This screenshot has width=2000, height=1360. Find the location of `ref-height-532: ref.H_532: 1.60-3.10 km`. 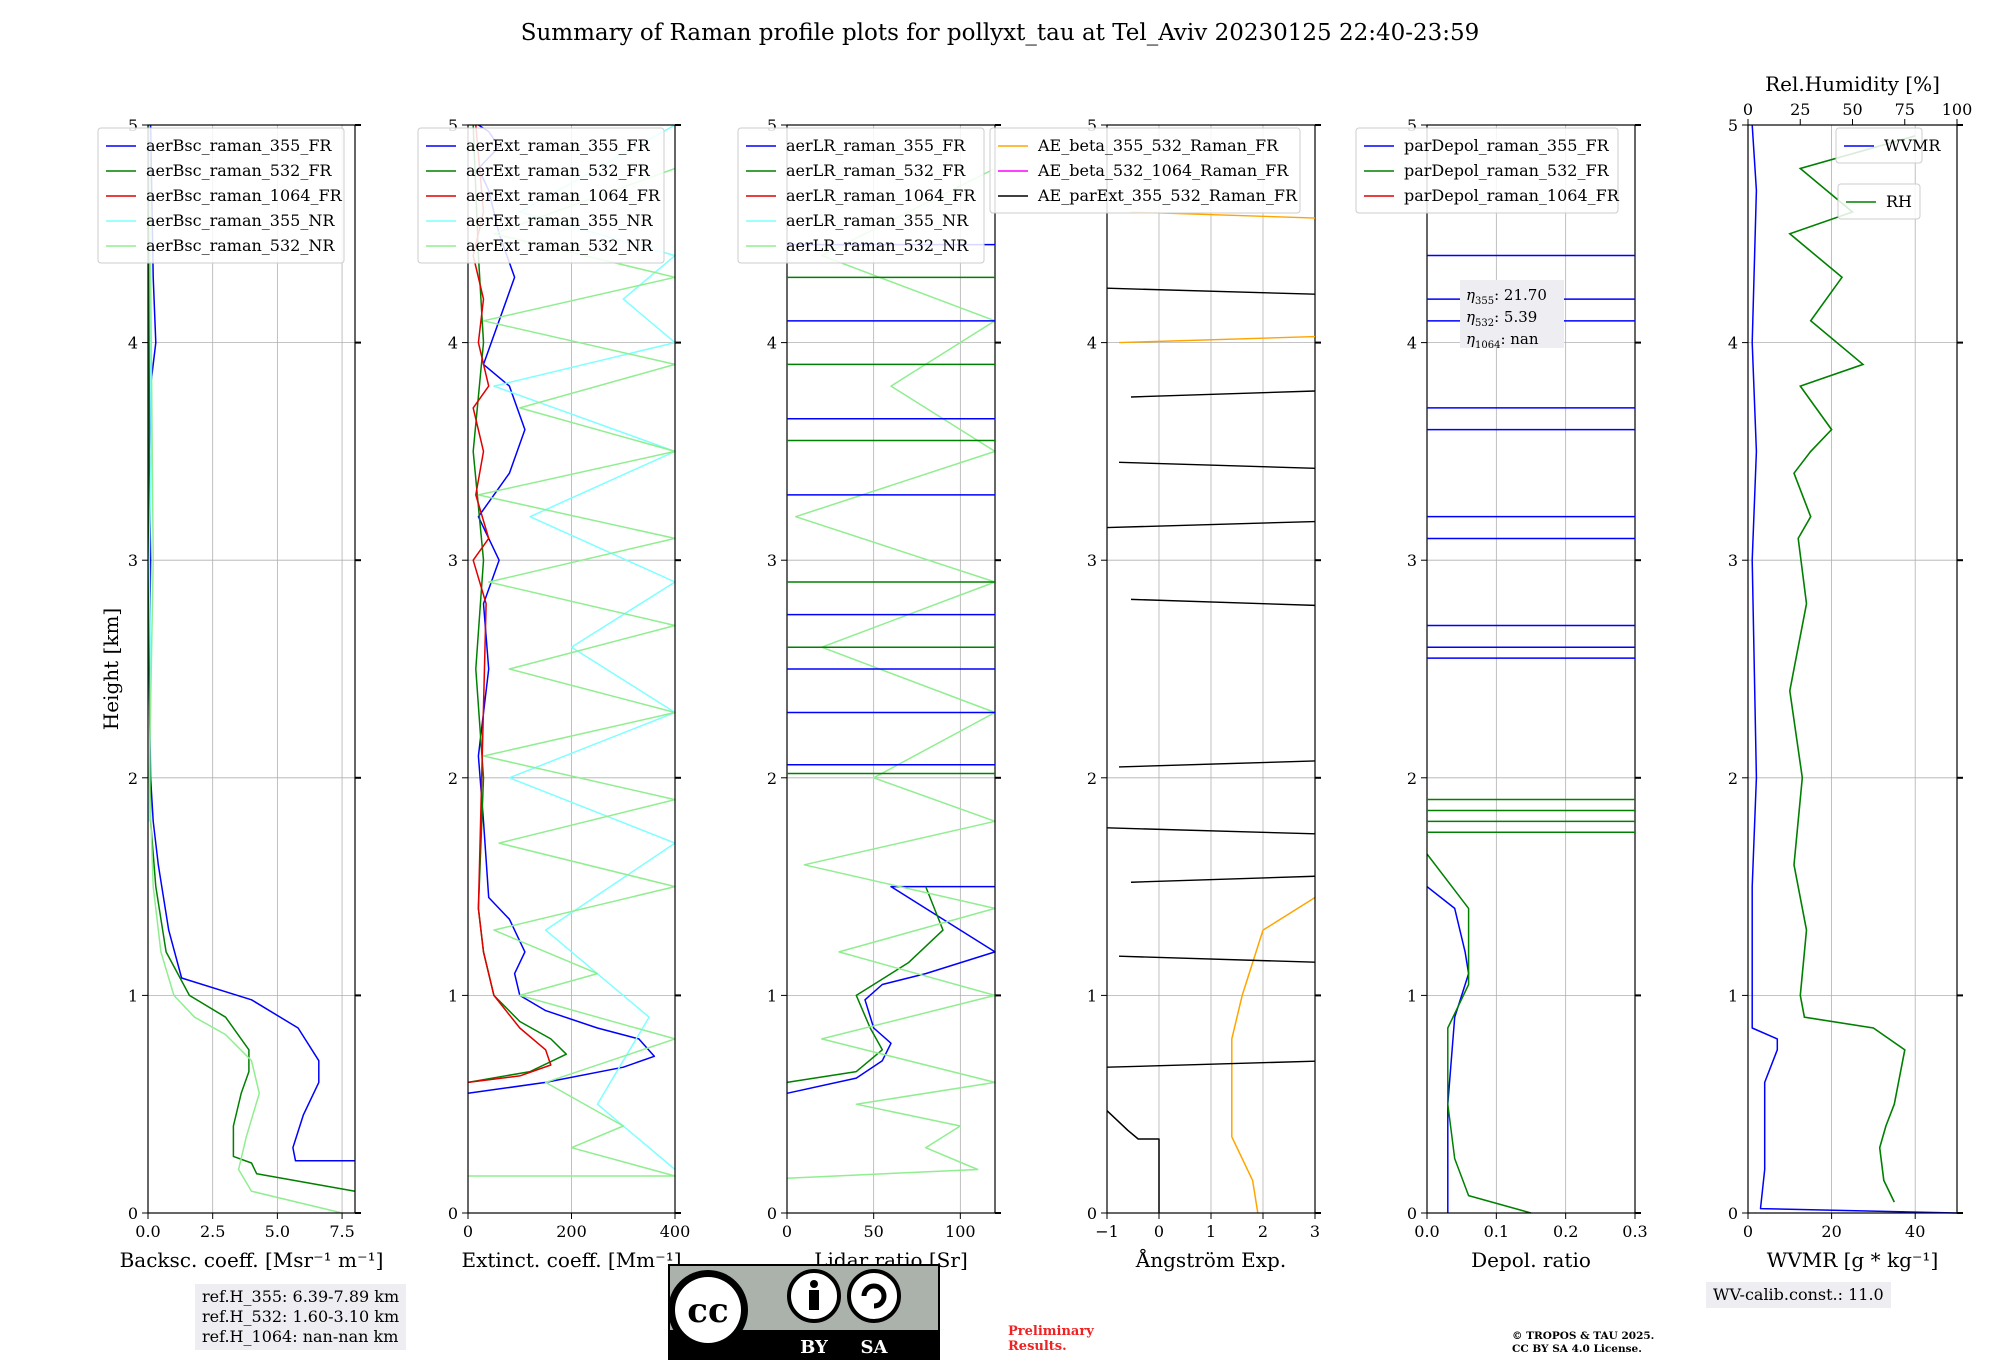

ref-height-532: ref.H_532: 1.60-3.10 km is located at coordinates (301, 1316).